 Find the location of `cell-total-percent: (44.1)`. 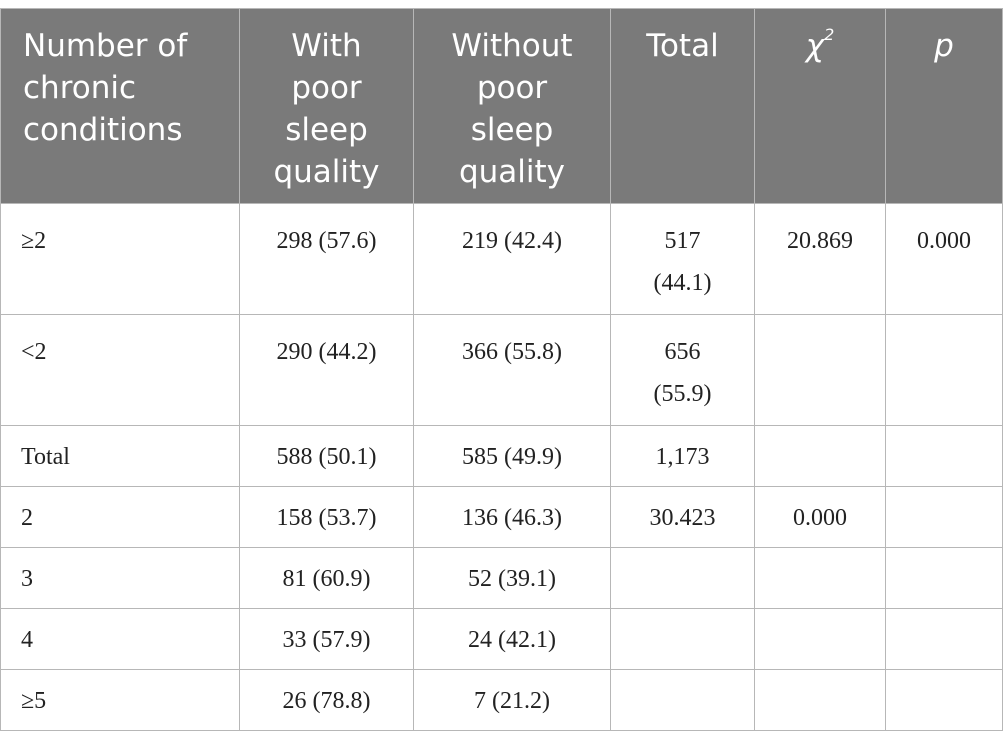

cell-total-percent: (44.1) is located at coordinates (682, 283).